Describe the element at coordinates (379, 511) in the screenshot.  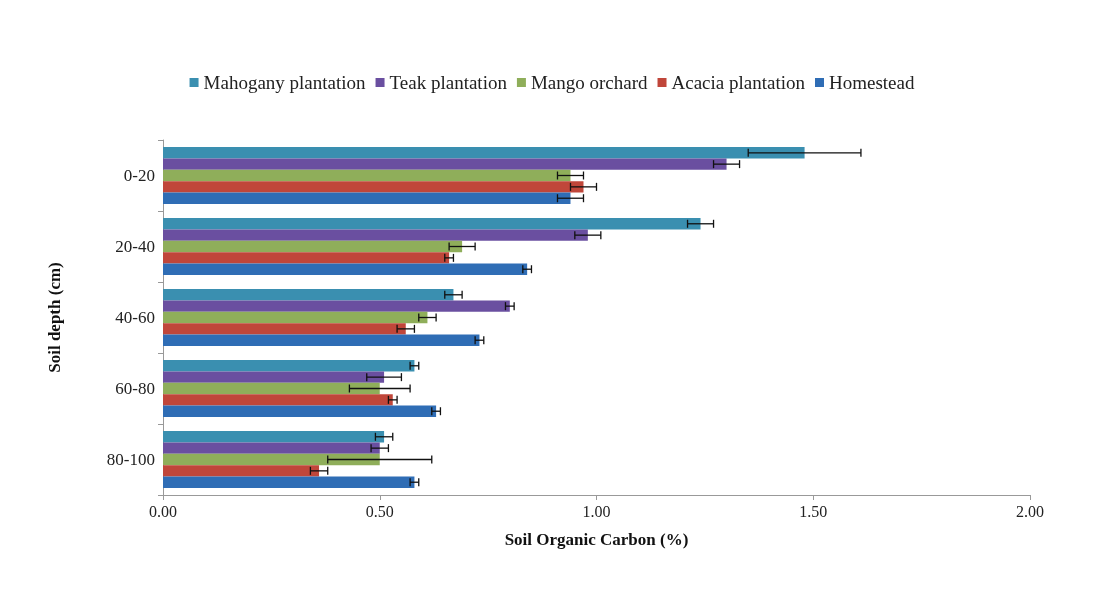
I see `x-tick-label: 0.50` at that location.